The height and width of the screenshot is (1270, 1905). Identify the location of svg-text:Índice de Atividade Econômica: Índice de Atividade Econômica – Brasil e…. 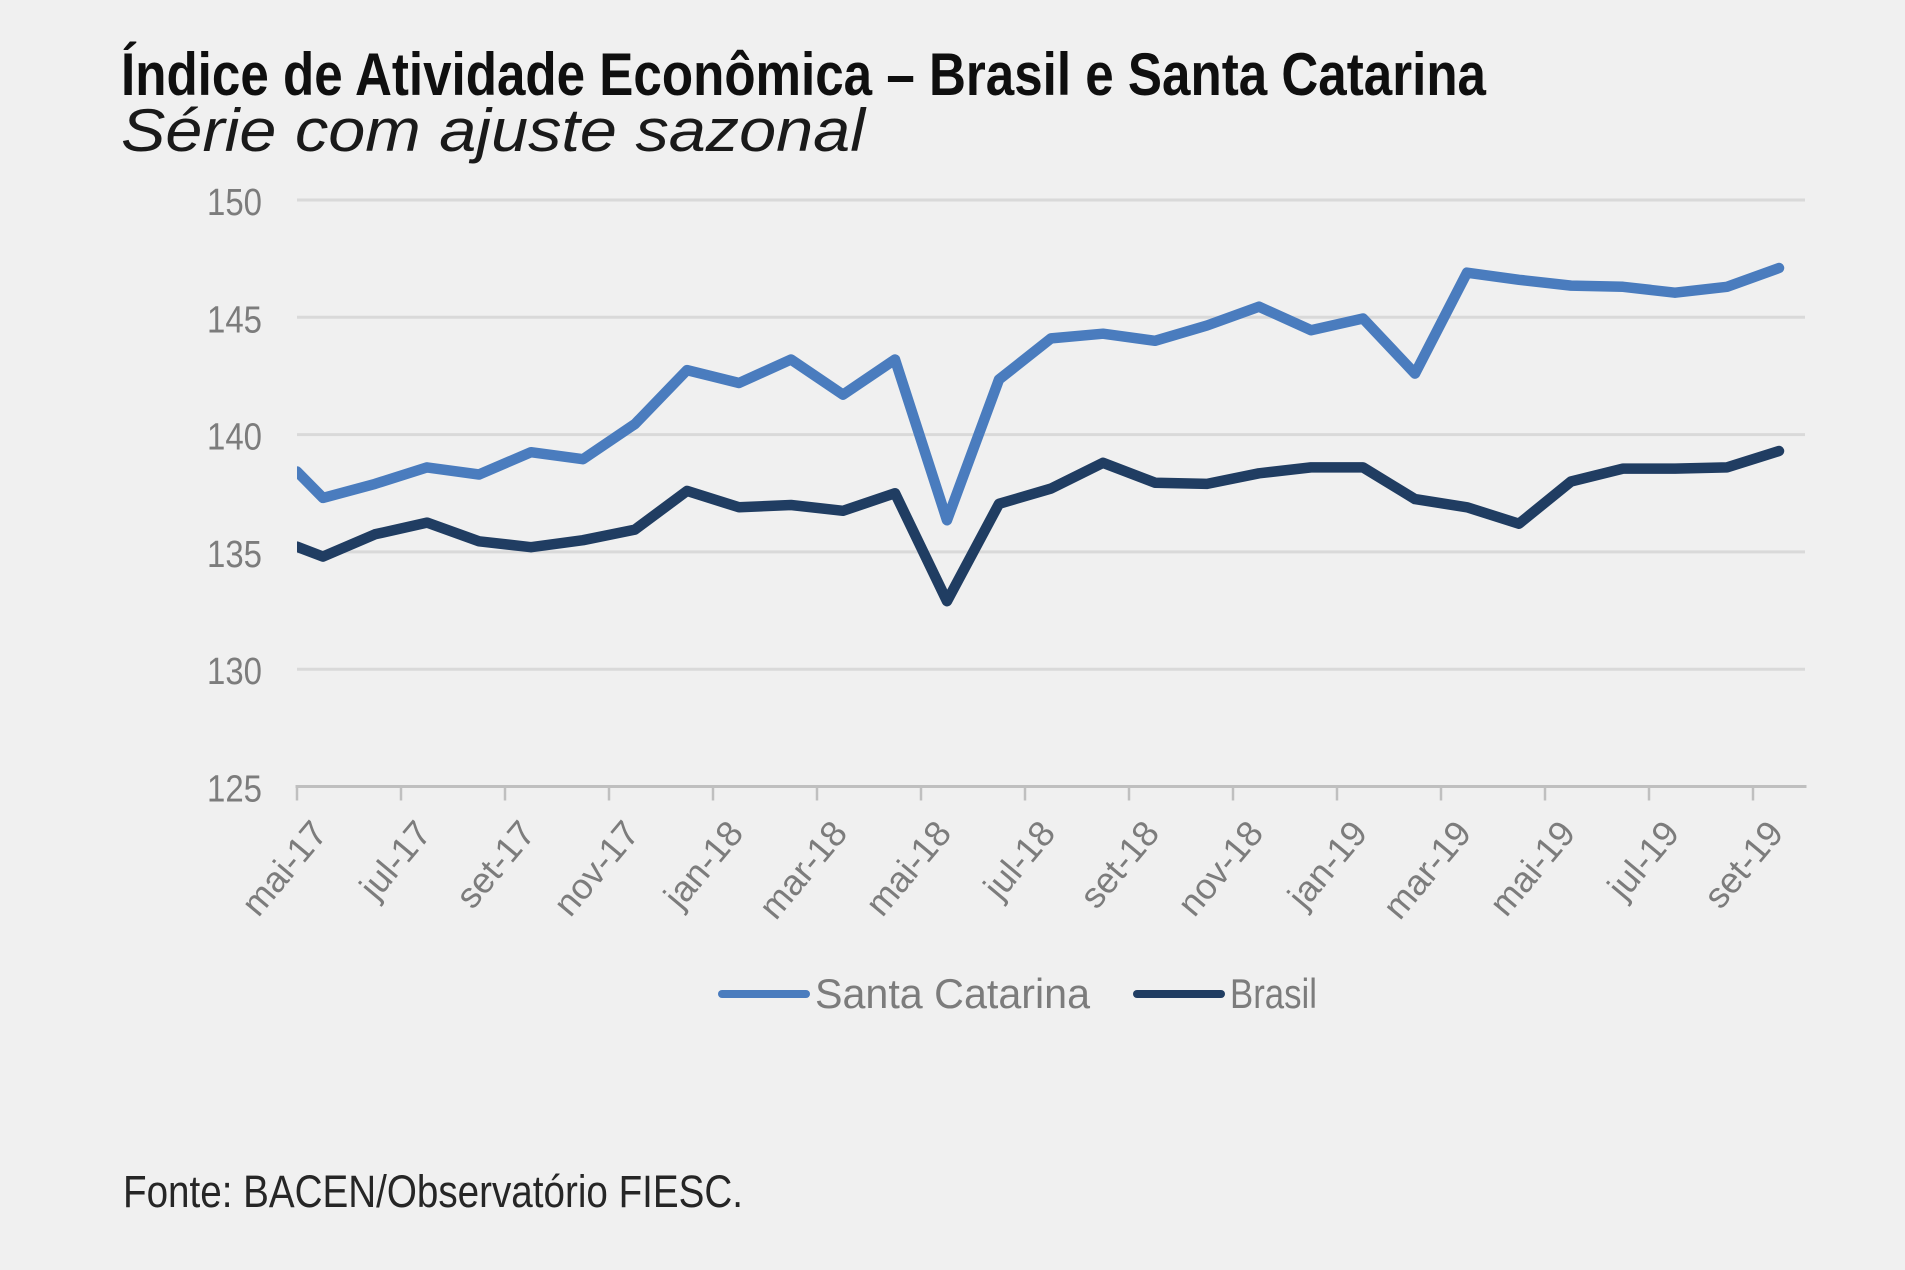
(804, 74).